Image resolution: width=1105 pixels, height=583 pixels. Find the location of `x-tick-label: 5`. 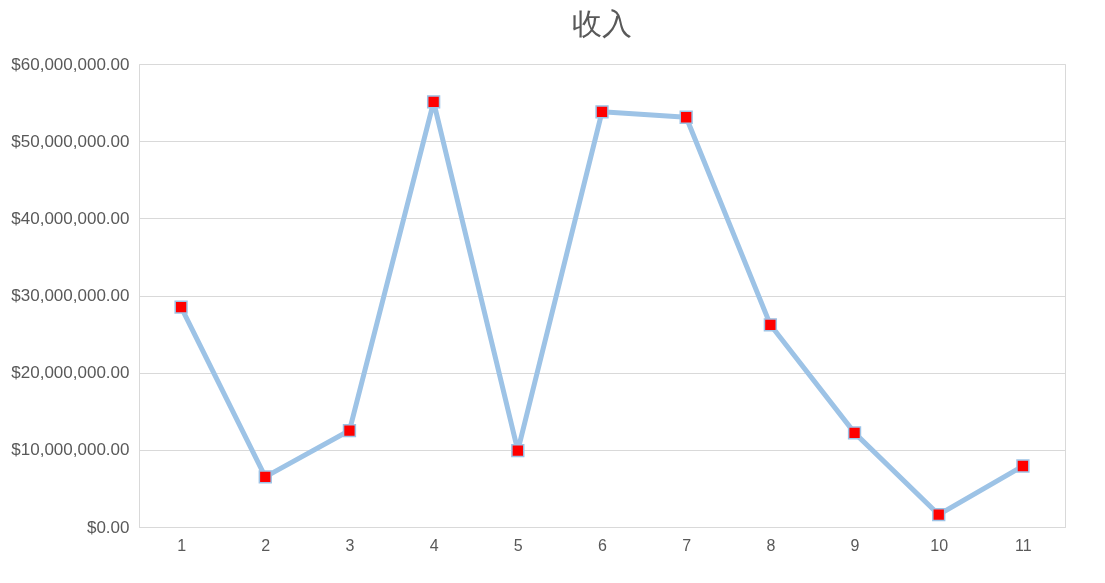

x-tick-label: 5 is located at coordinates (518, 545).